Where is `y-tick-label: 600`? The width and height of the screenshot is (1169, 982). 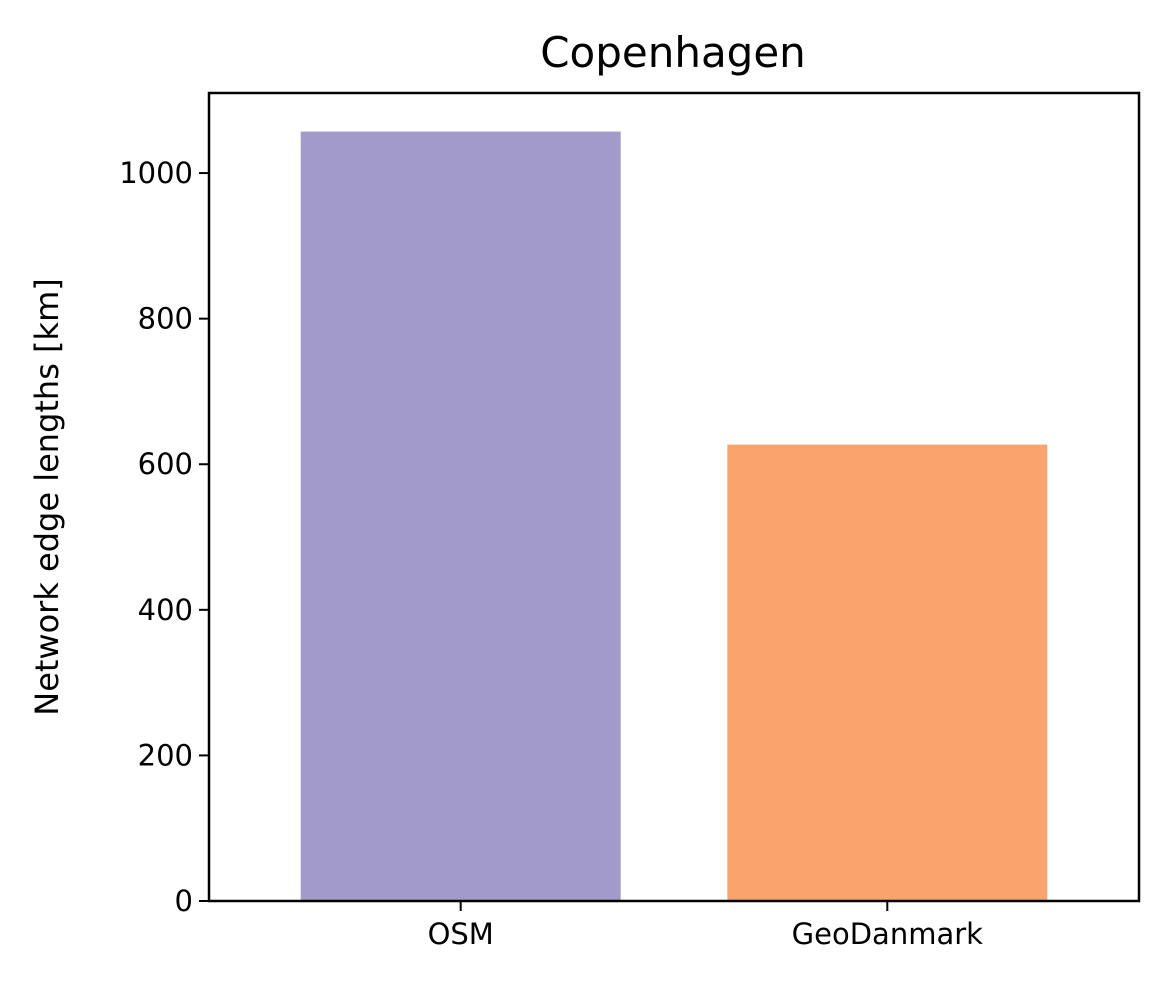 y-tick-label: 600 is located at coordinates (165, 464).